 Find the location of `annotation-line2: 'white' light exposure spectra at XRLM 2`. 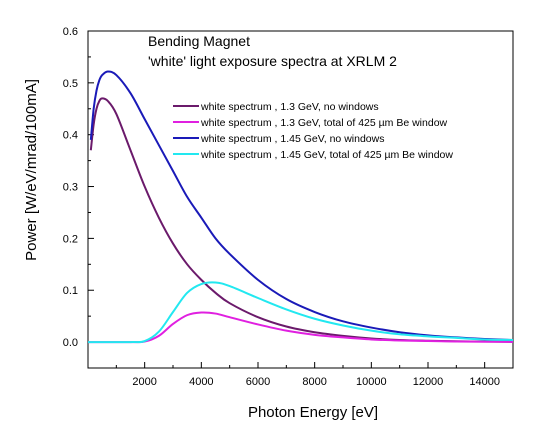

annotation-line2: 'white' light exposure spectra at XRLM 2 is located at coordinates (272, 61).